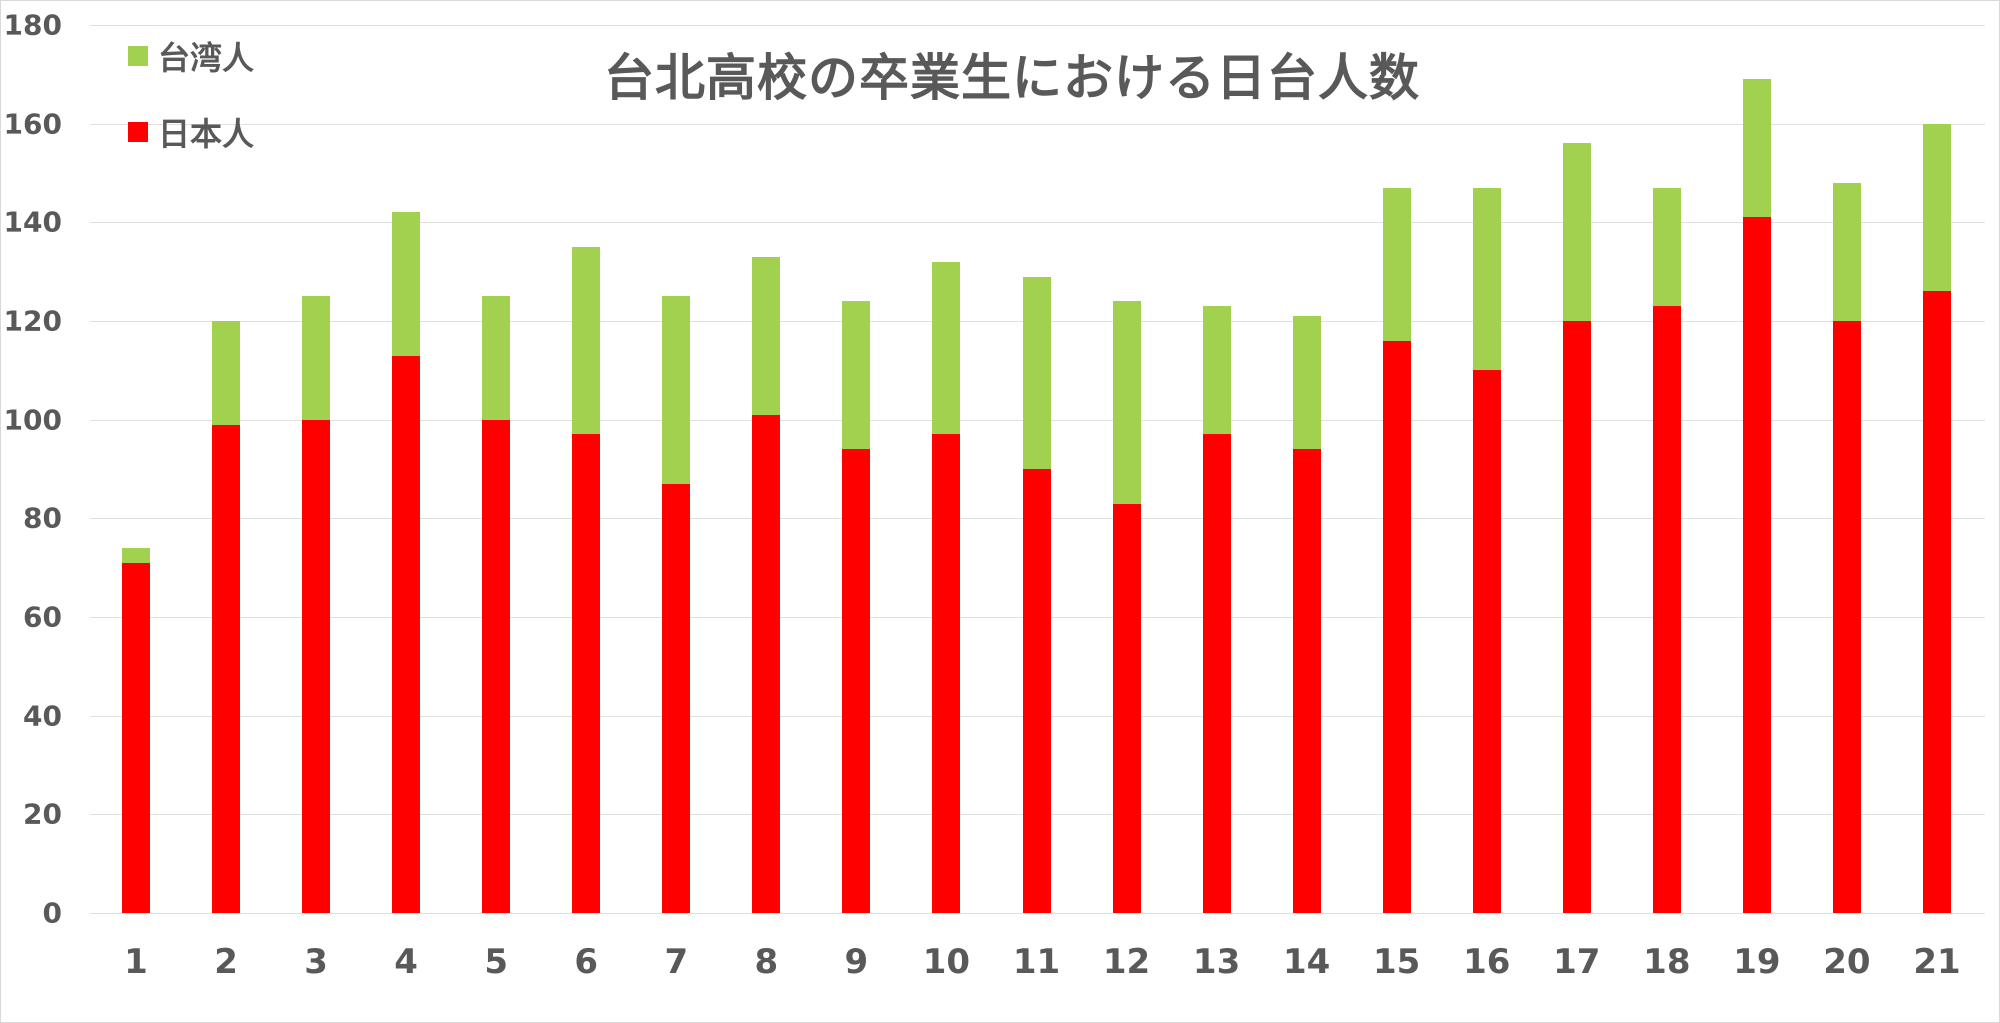 This screenshot has height=1023, width=2000. I want to click on legend-item-japanese: 日本人, so click(191, 133).